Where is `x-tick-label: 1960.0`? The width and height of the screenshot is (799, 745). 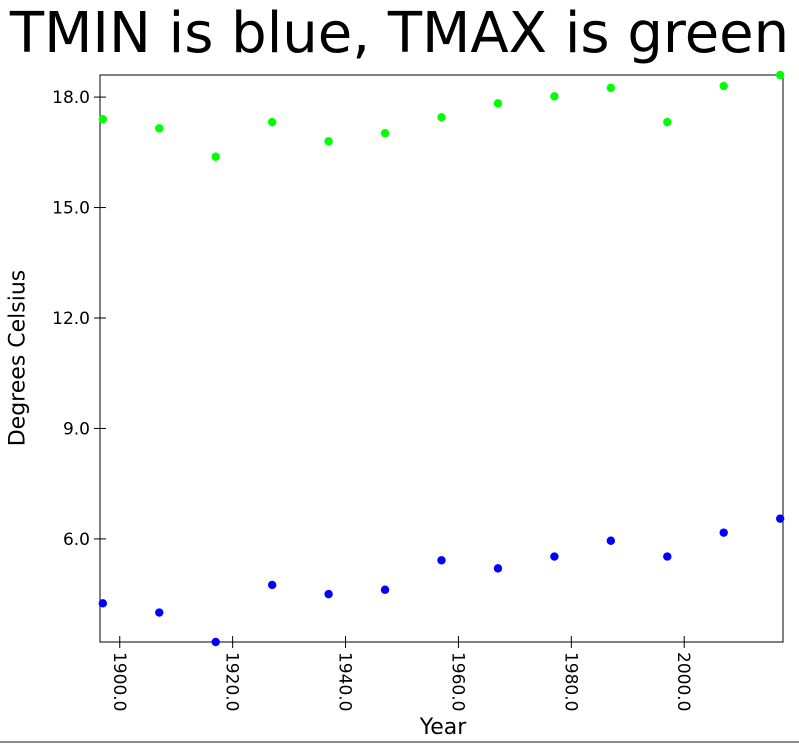 x-tick-label: 1960.0 is located at coordinates (457, 681).